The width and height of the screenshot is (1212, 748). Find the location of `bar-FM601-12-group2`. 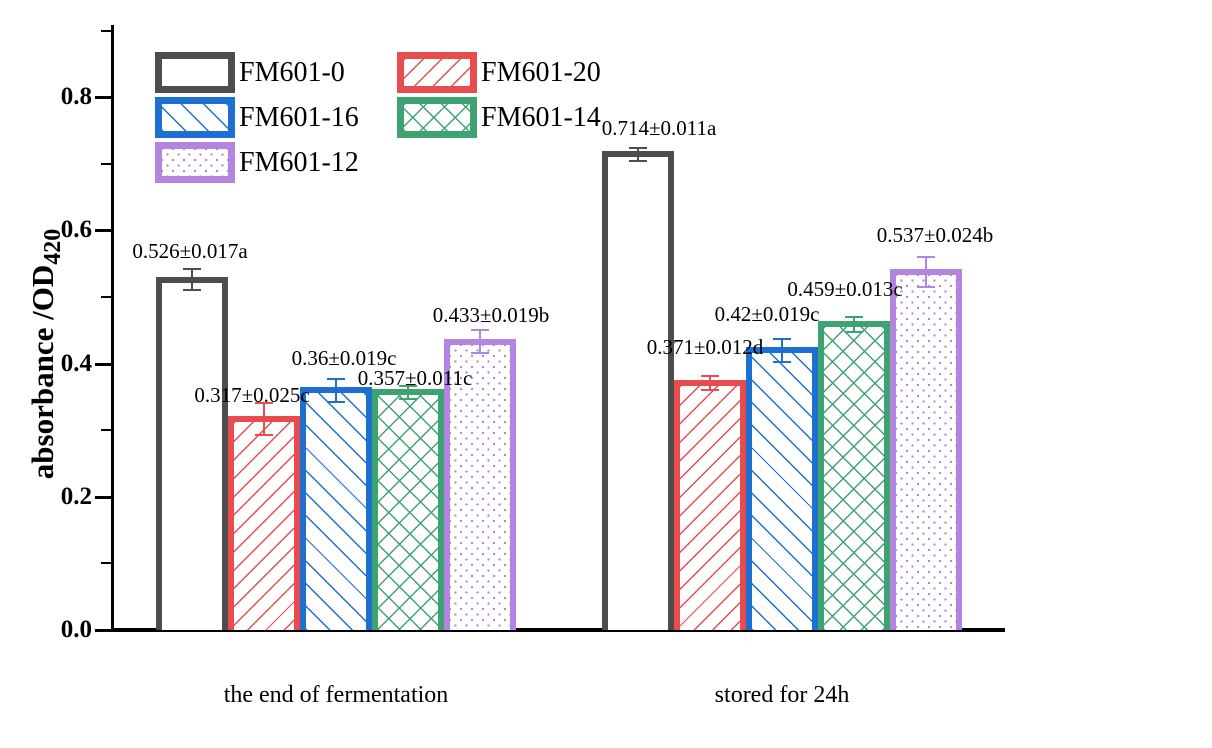

bar-FM601-12-group2 is located at coordinates (926, 449).